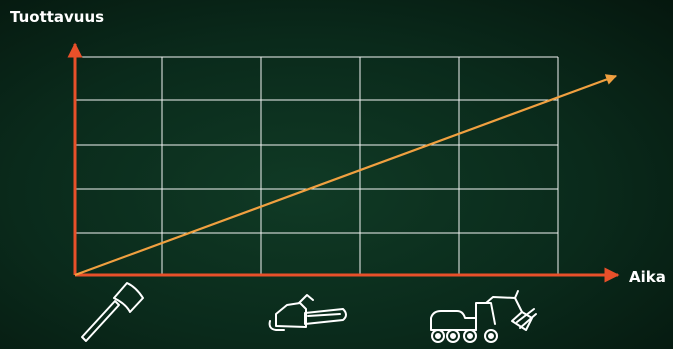 The height and width of the screenshot is (349, 673). I want to click on forest-harvester-icon, so click(483, 316).